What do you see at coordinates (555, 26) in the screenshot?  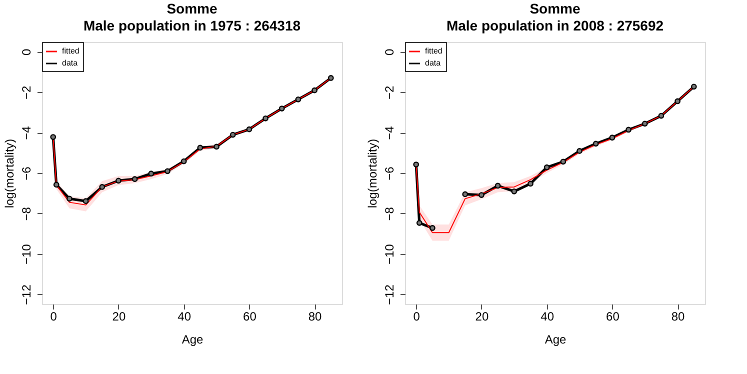 I see `chart-subtitle: Male population in 2008 : 275692` at bounding box center [555, 26].